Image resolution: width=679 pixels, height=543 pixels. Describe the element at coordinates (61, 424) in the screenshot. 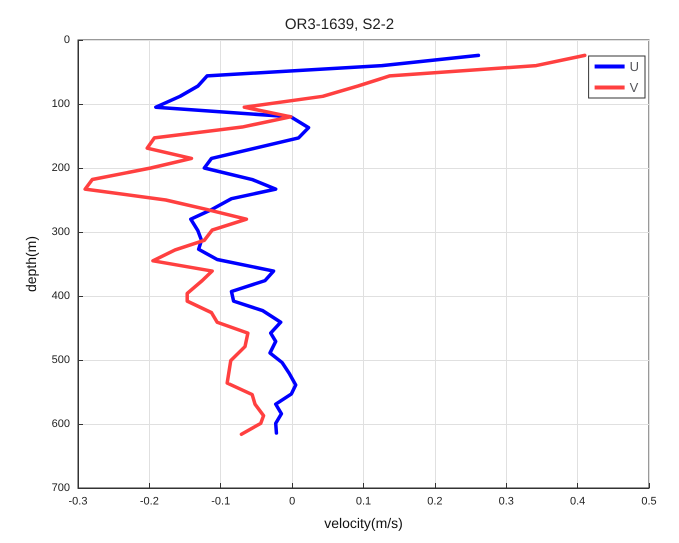

I see `y-tick-label: 600` at that location.